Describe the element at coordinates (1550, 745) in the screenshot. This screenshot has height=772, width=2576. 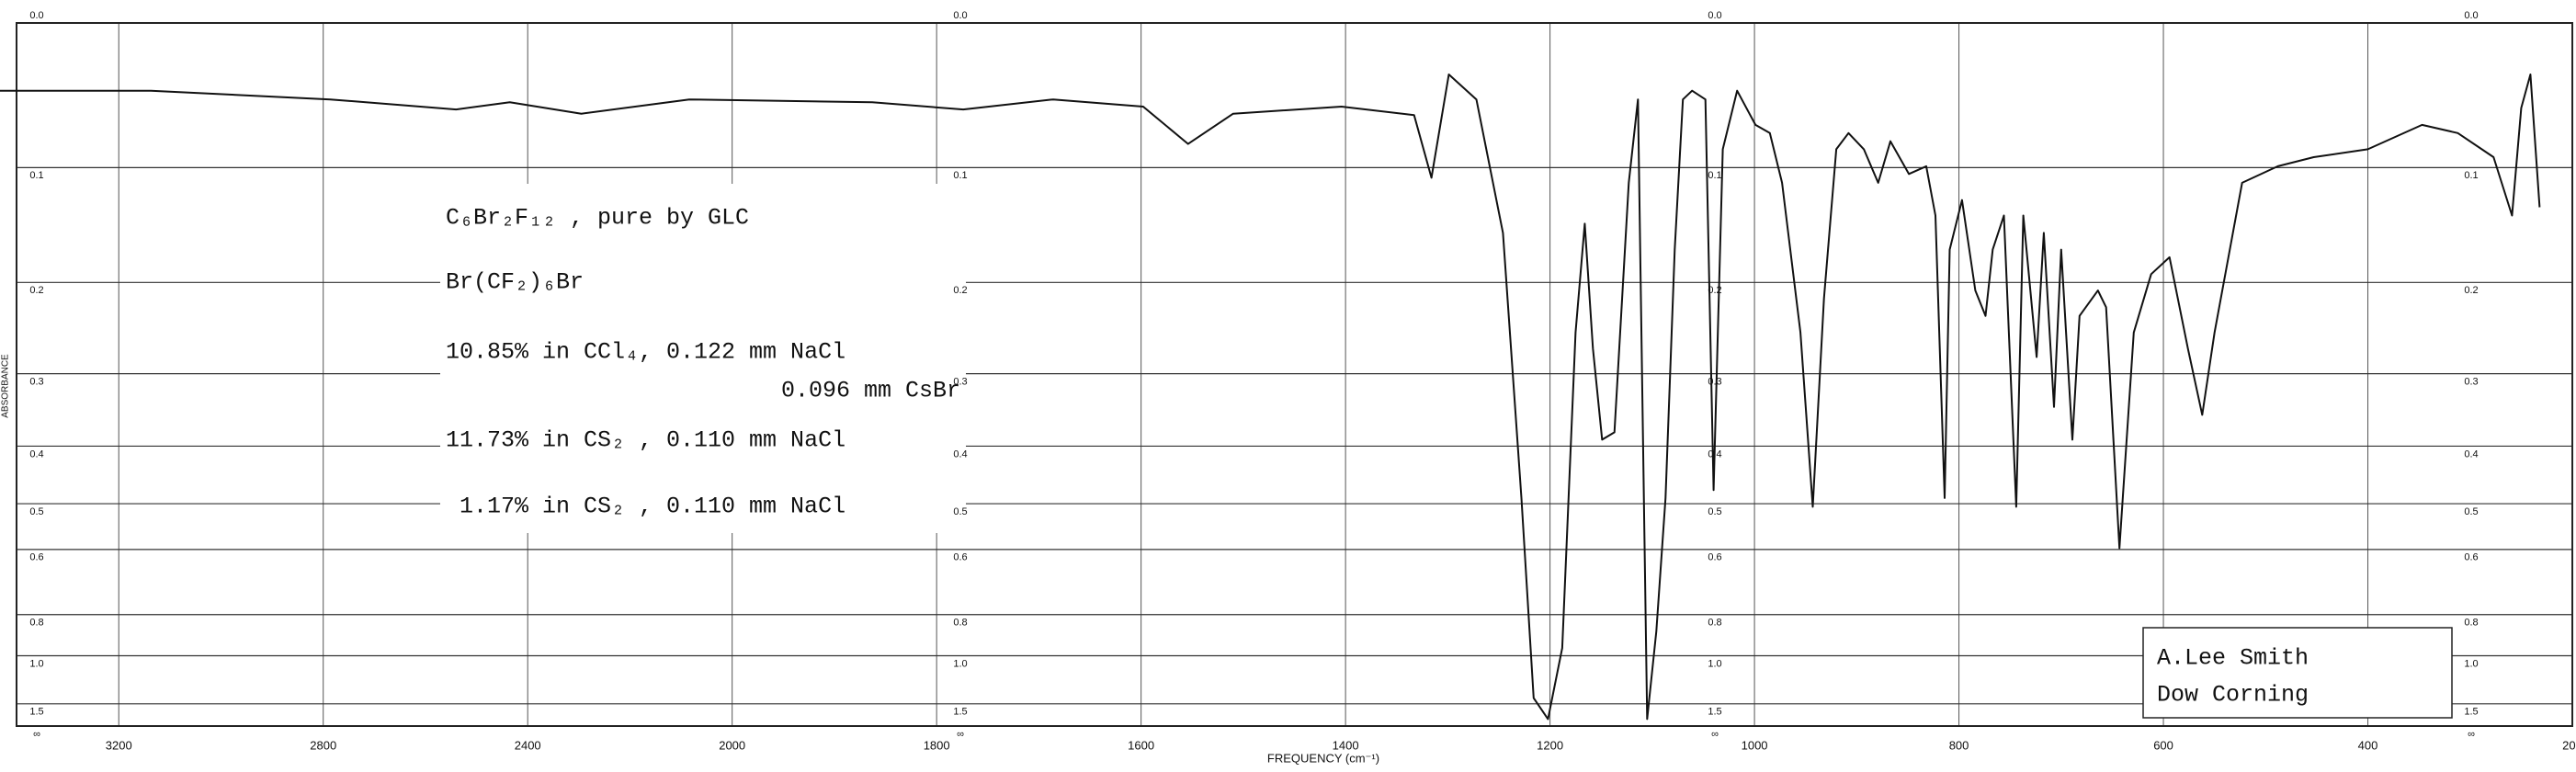
I see `x-tick-label: 1200` at that location.